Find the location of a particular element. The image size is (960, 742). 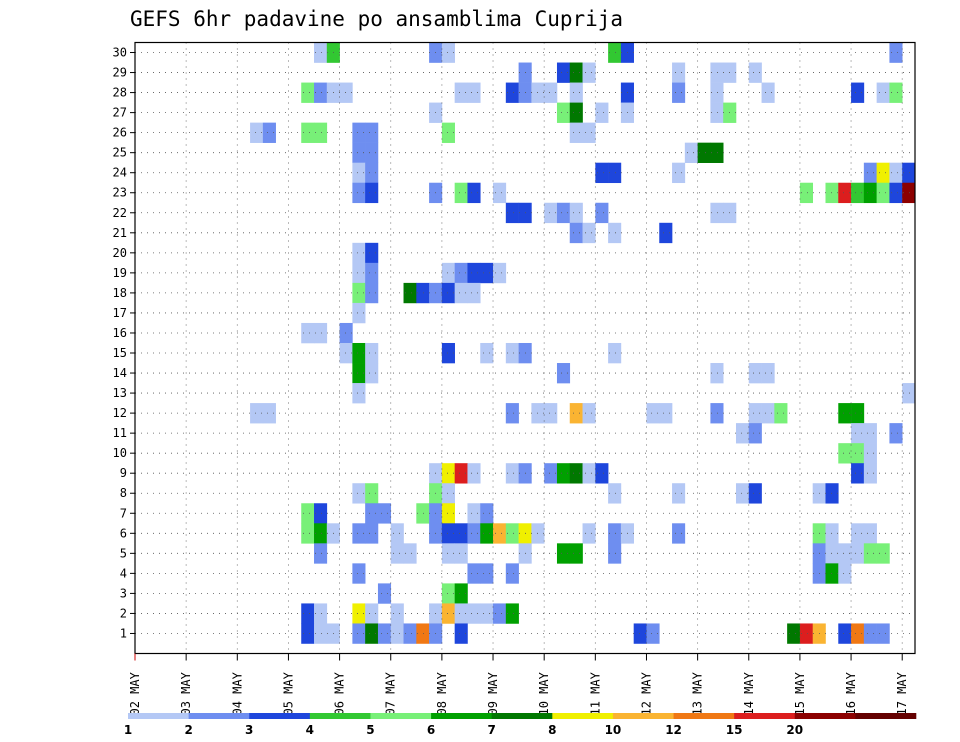

y-tick-label: 15 is located at coordinates (120, 353).